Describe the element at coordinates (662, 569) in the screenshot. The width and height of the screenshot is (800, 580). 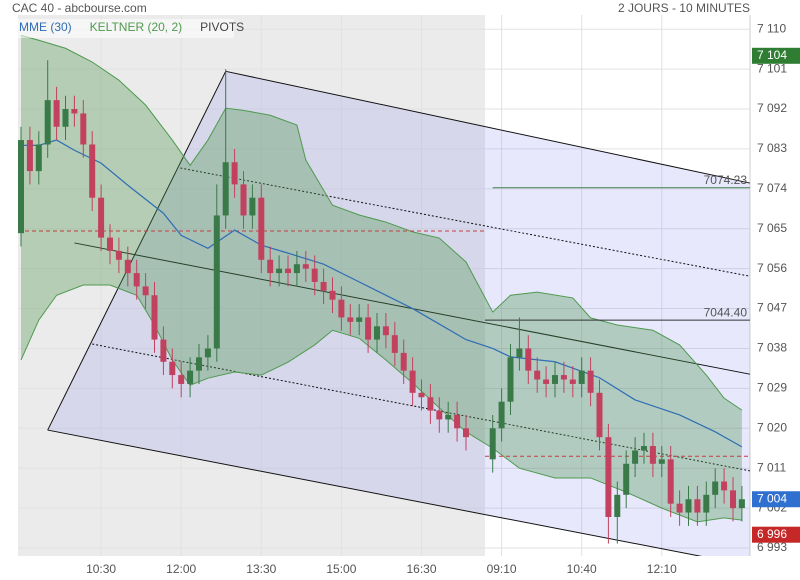
I see `x-tick-label: 12:10` at that location.